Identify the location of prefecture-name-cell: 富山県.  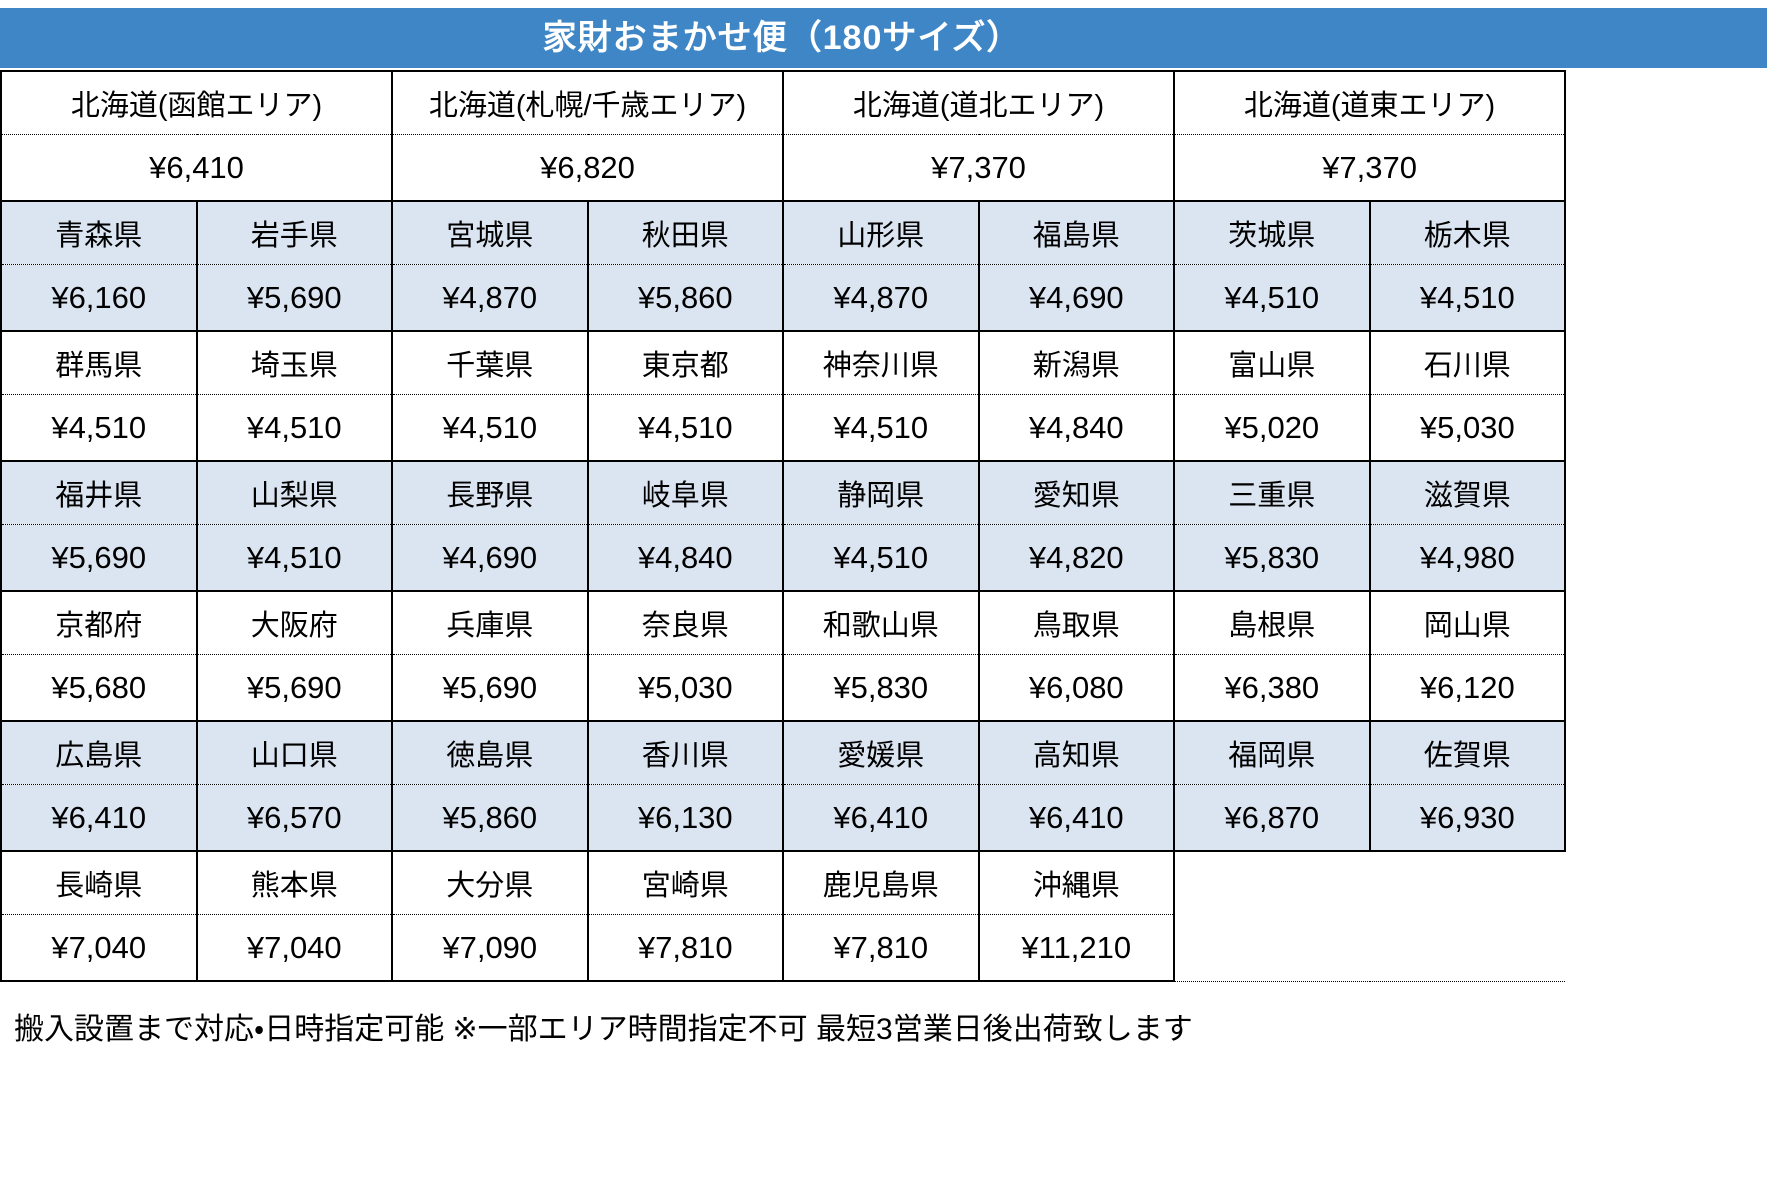
(1272, 362).